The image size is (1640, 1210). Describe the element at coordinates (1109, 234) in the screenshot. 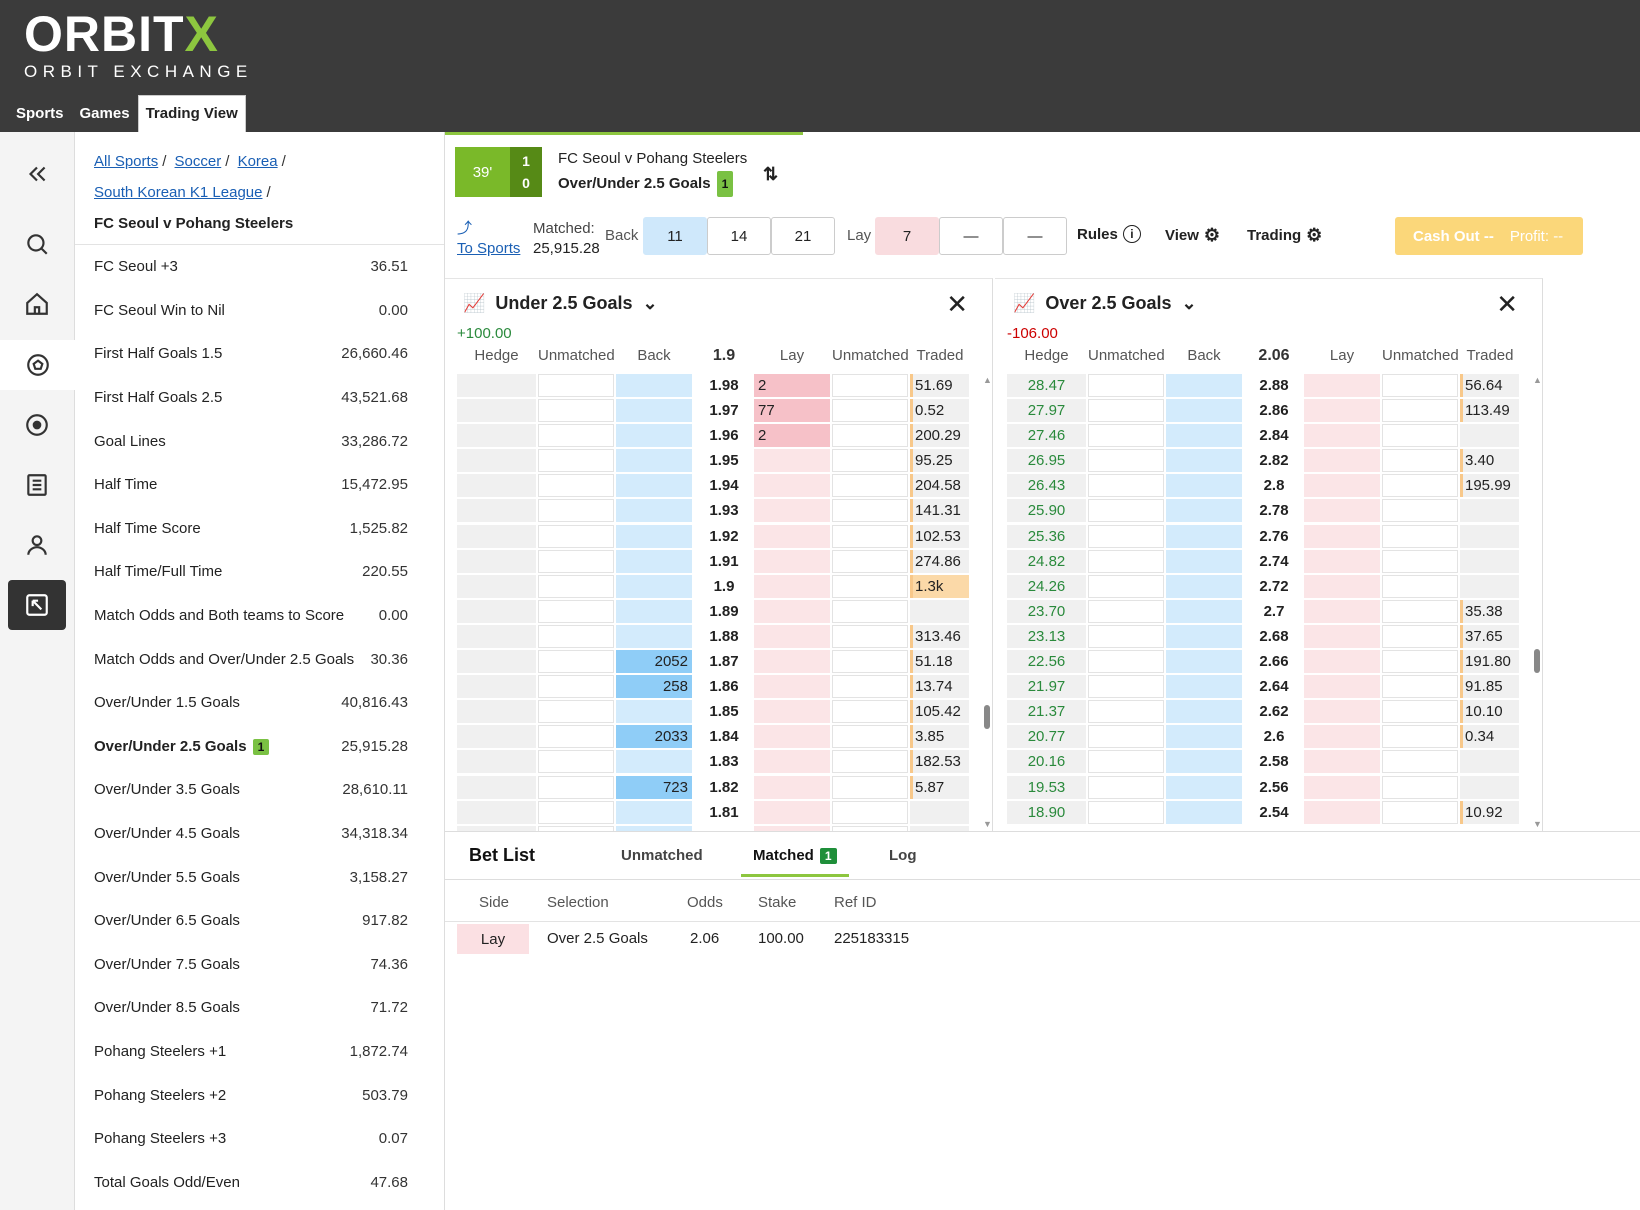

I see `rules-button: Rules i` at that location.